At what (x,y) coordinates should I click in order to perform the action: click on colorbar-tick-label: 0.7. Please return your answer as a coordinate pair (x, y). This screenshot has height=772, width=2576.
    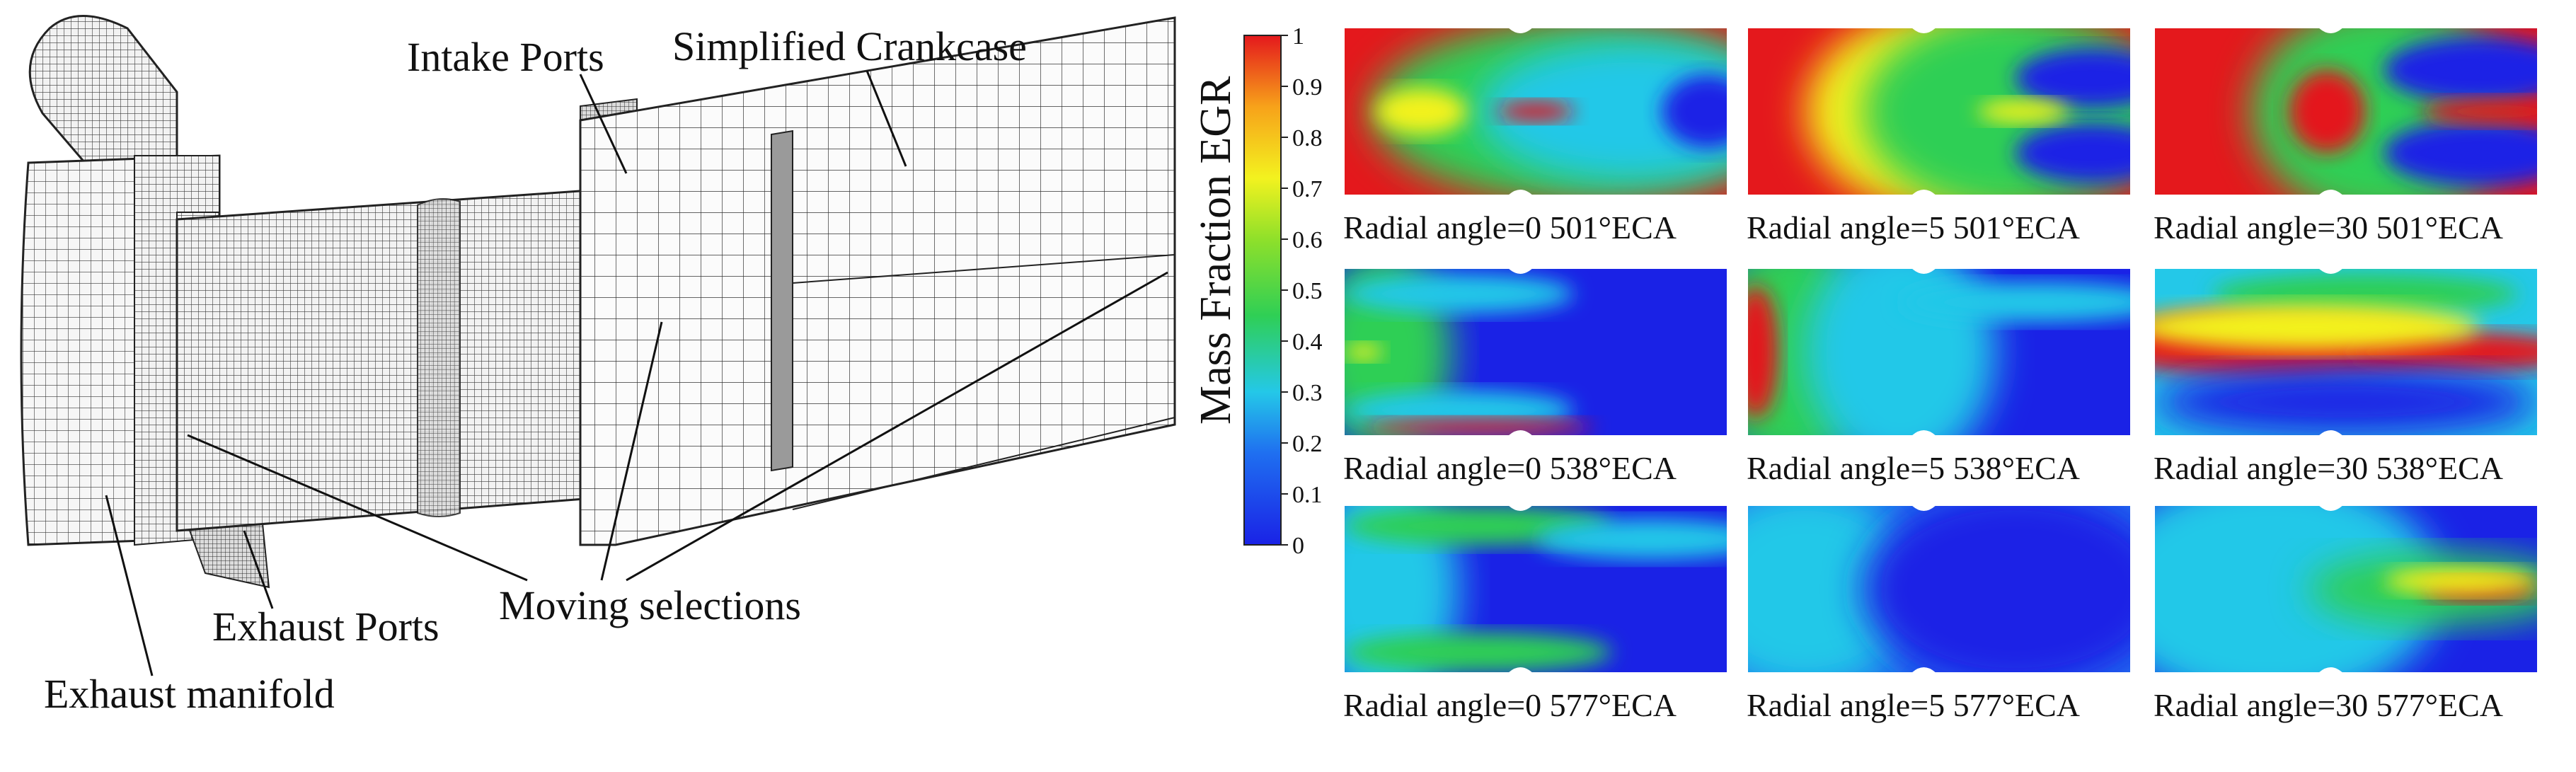
    Looking at the image, I should click on (1307, 189).